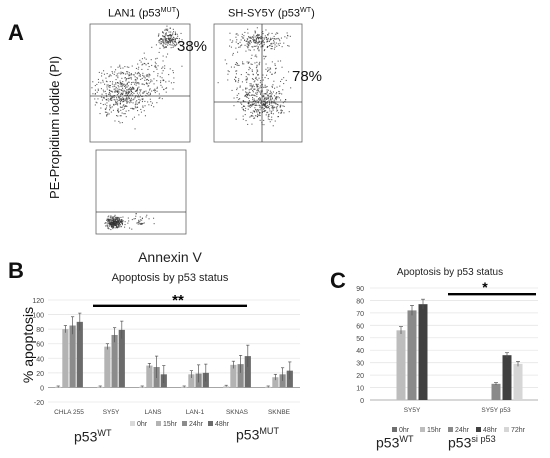 The width and height of the screenshot is (550, 458). What do you see at coordinates (38, 301) in the screenshot?
I see `chart-b-ytick-label: 120` at bounding box center [38, 301].